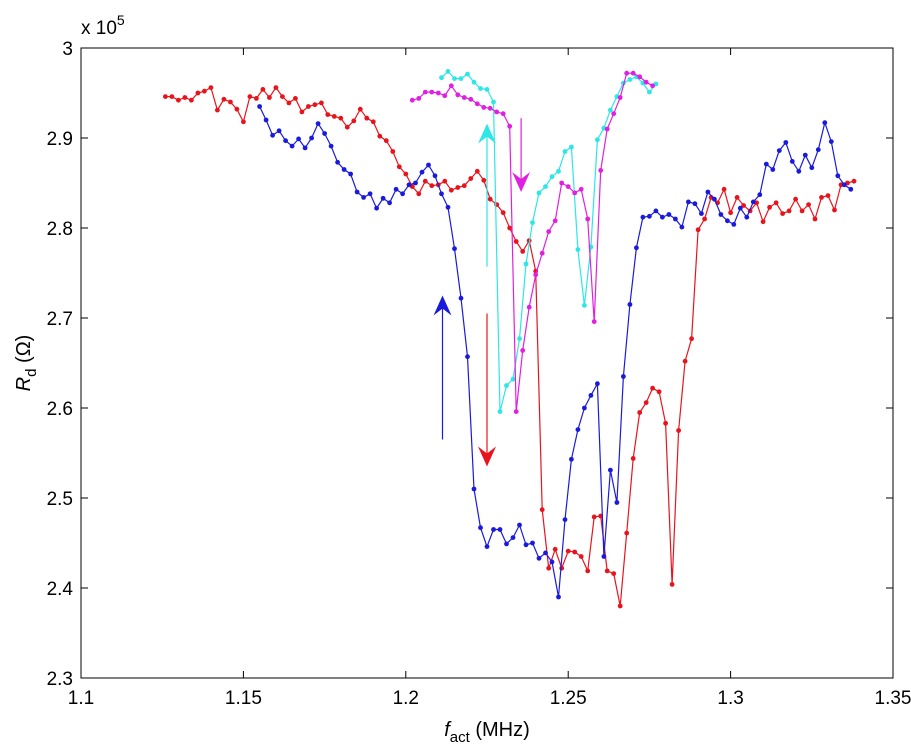 The image size is (911, 752). What do you see at coordinates (406, 698) in the screenshot?
I see `x-tick-label: 1.2` at bounding box center [406, 698].